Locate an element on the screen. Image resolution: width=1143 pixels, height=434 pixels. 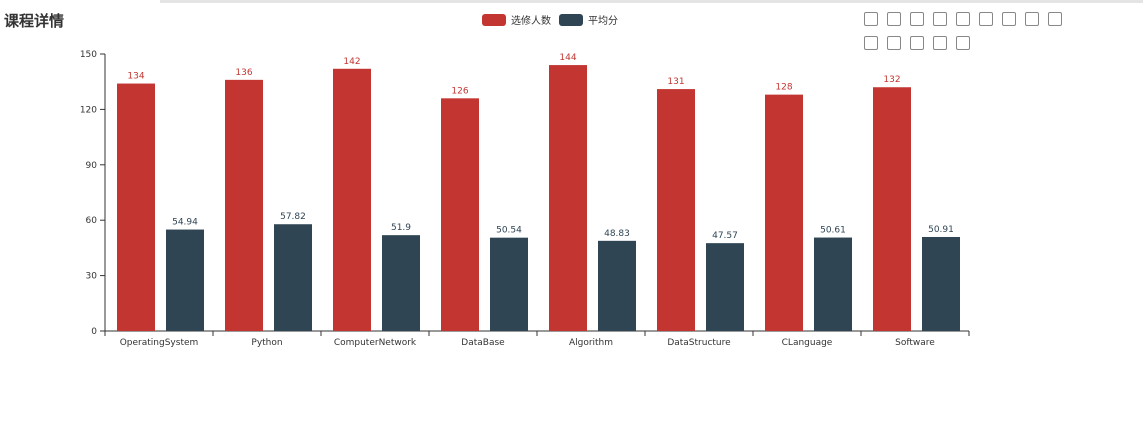
y-tick-label: 30 is located at coordinates (92, 277).